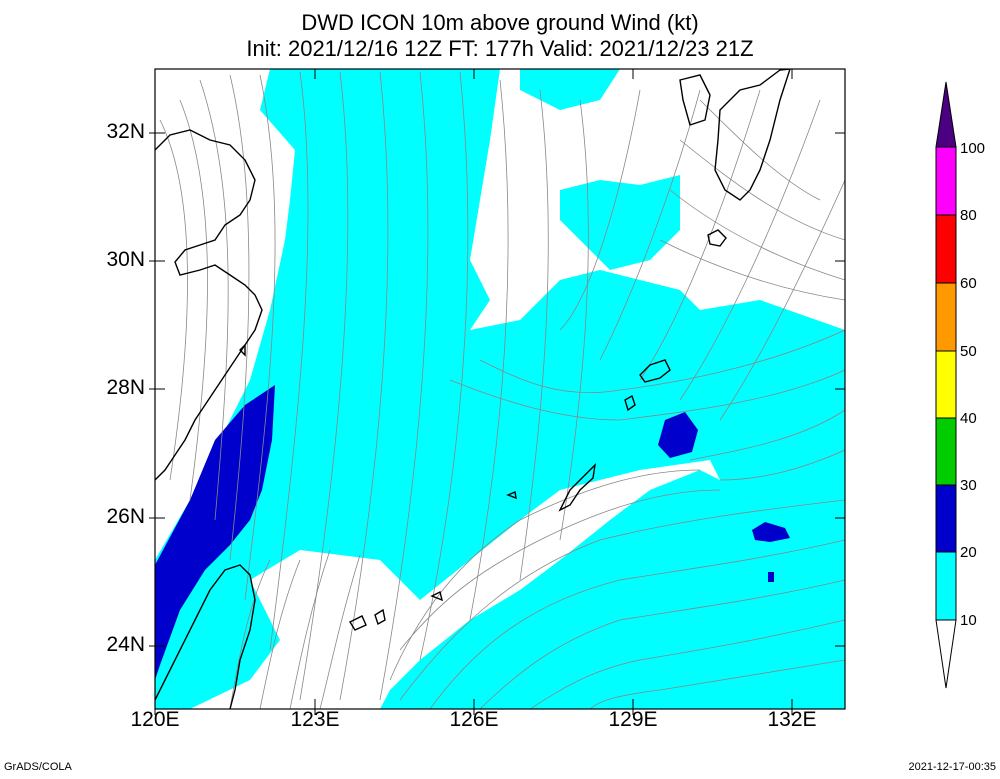  I want to click on lat-label-30n: 30N, so click(125, 259).